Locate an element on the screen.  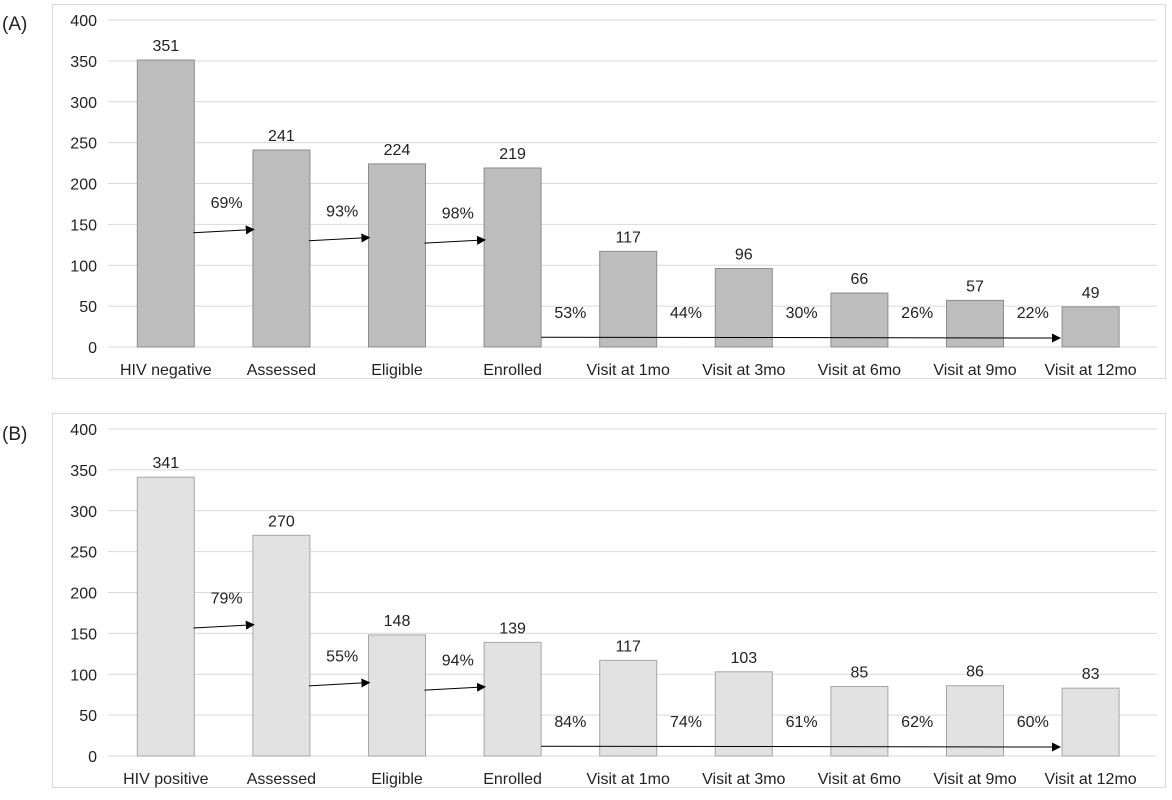
chartb-category-label: Visit at 3mo is located at coordinates (743, 779).